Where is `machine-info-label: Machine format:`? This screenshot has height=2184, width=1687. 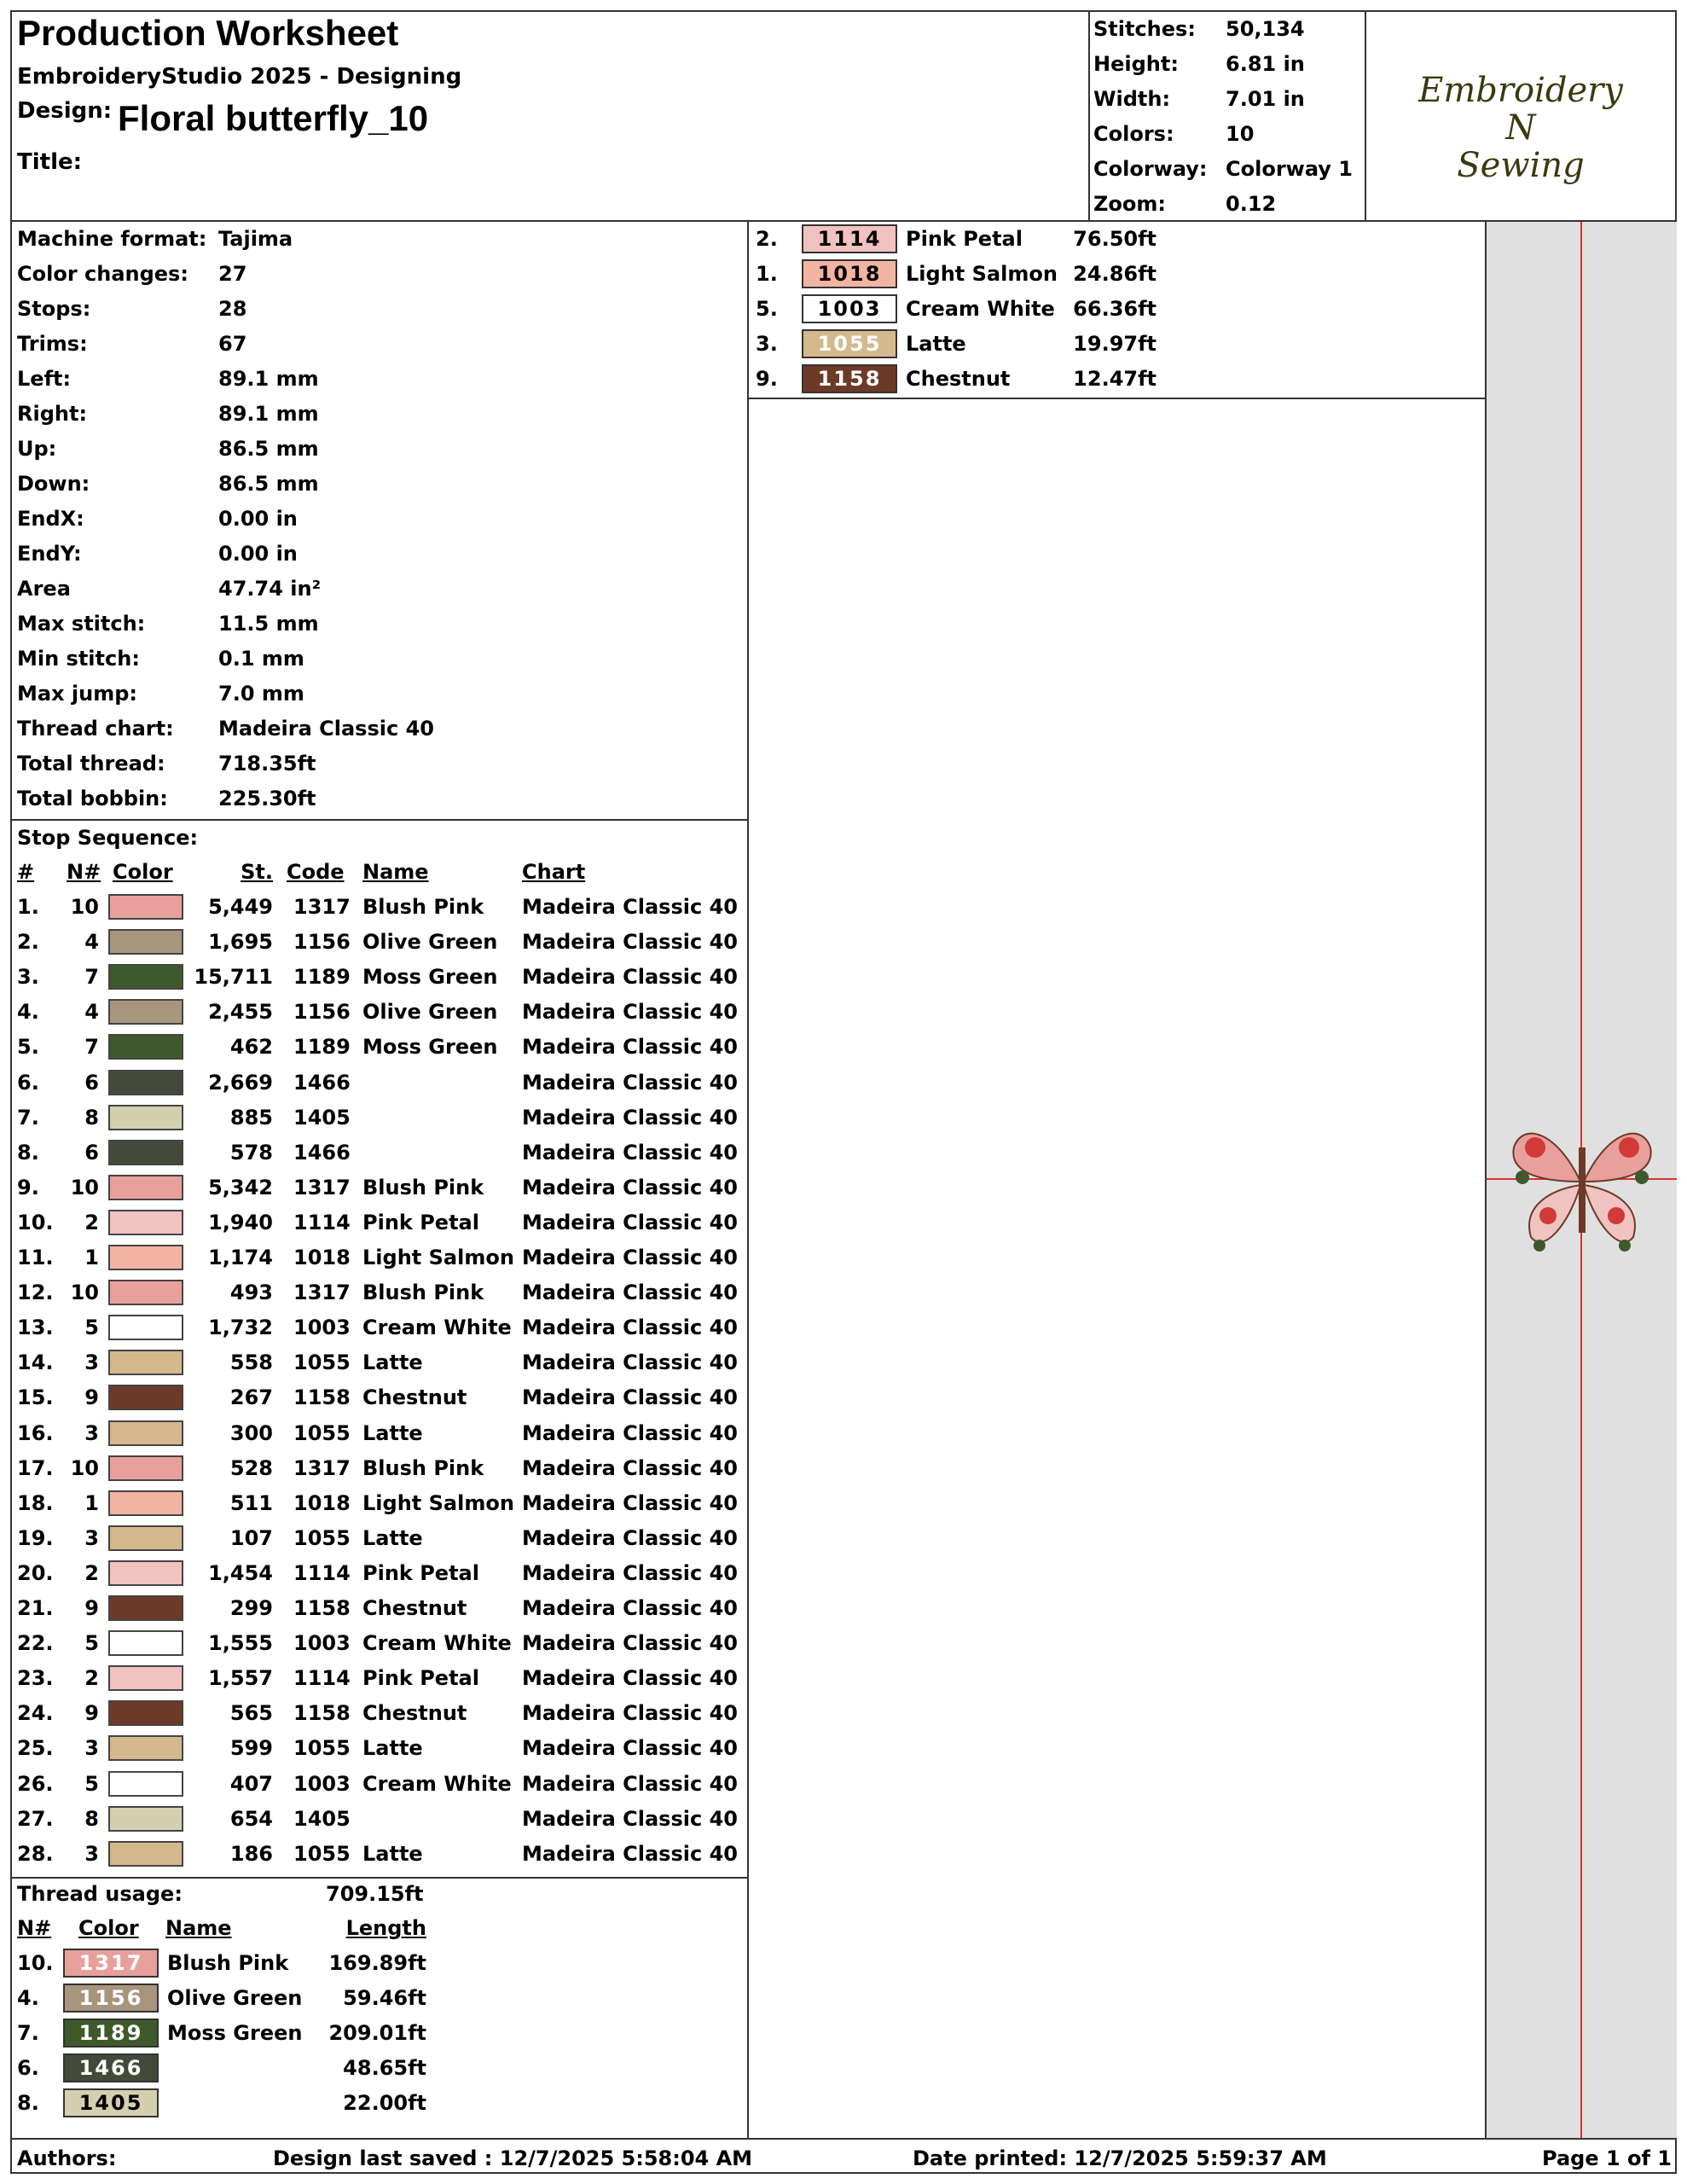
machine-info-label: Machine format: is located at coordinates (112, 239).